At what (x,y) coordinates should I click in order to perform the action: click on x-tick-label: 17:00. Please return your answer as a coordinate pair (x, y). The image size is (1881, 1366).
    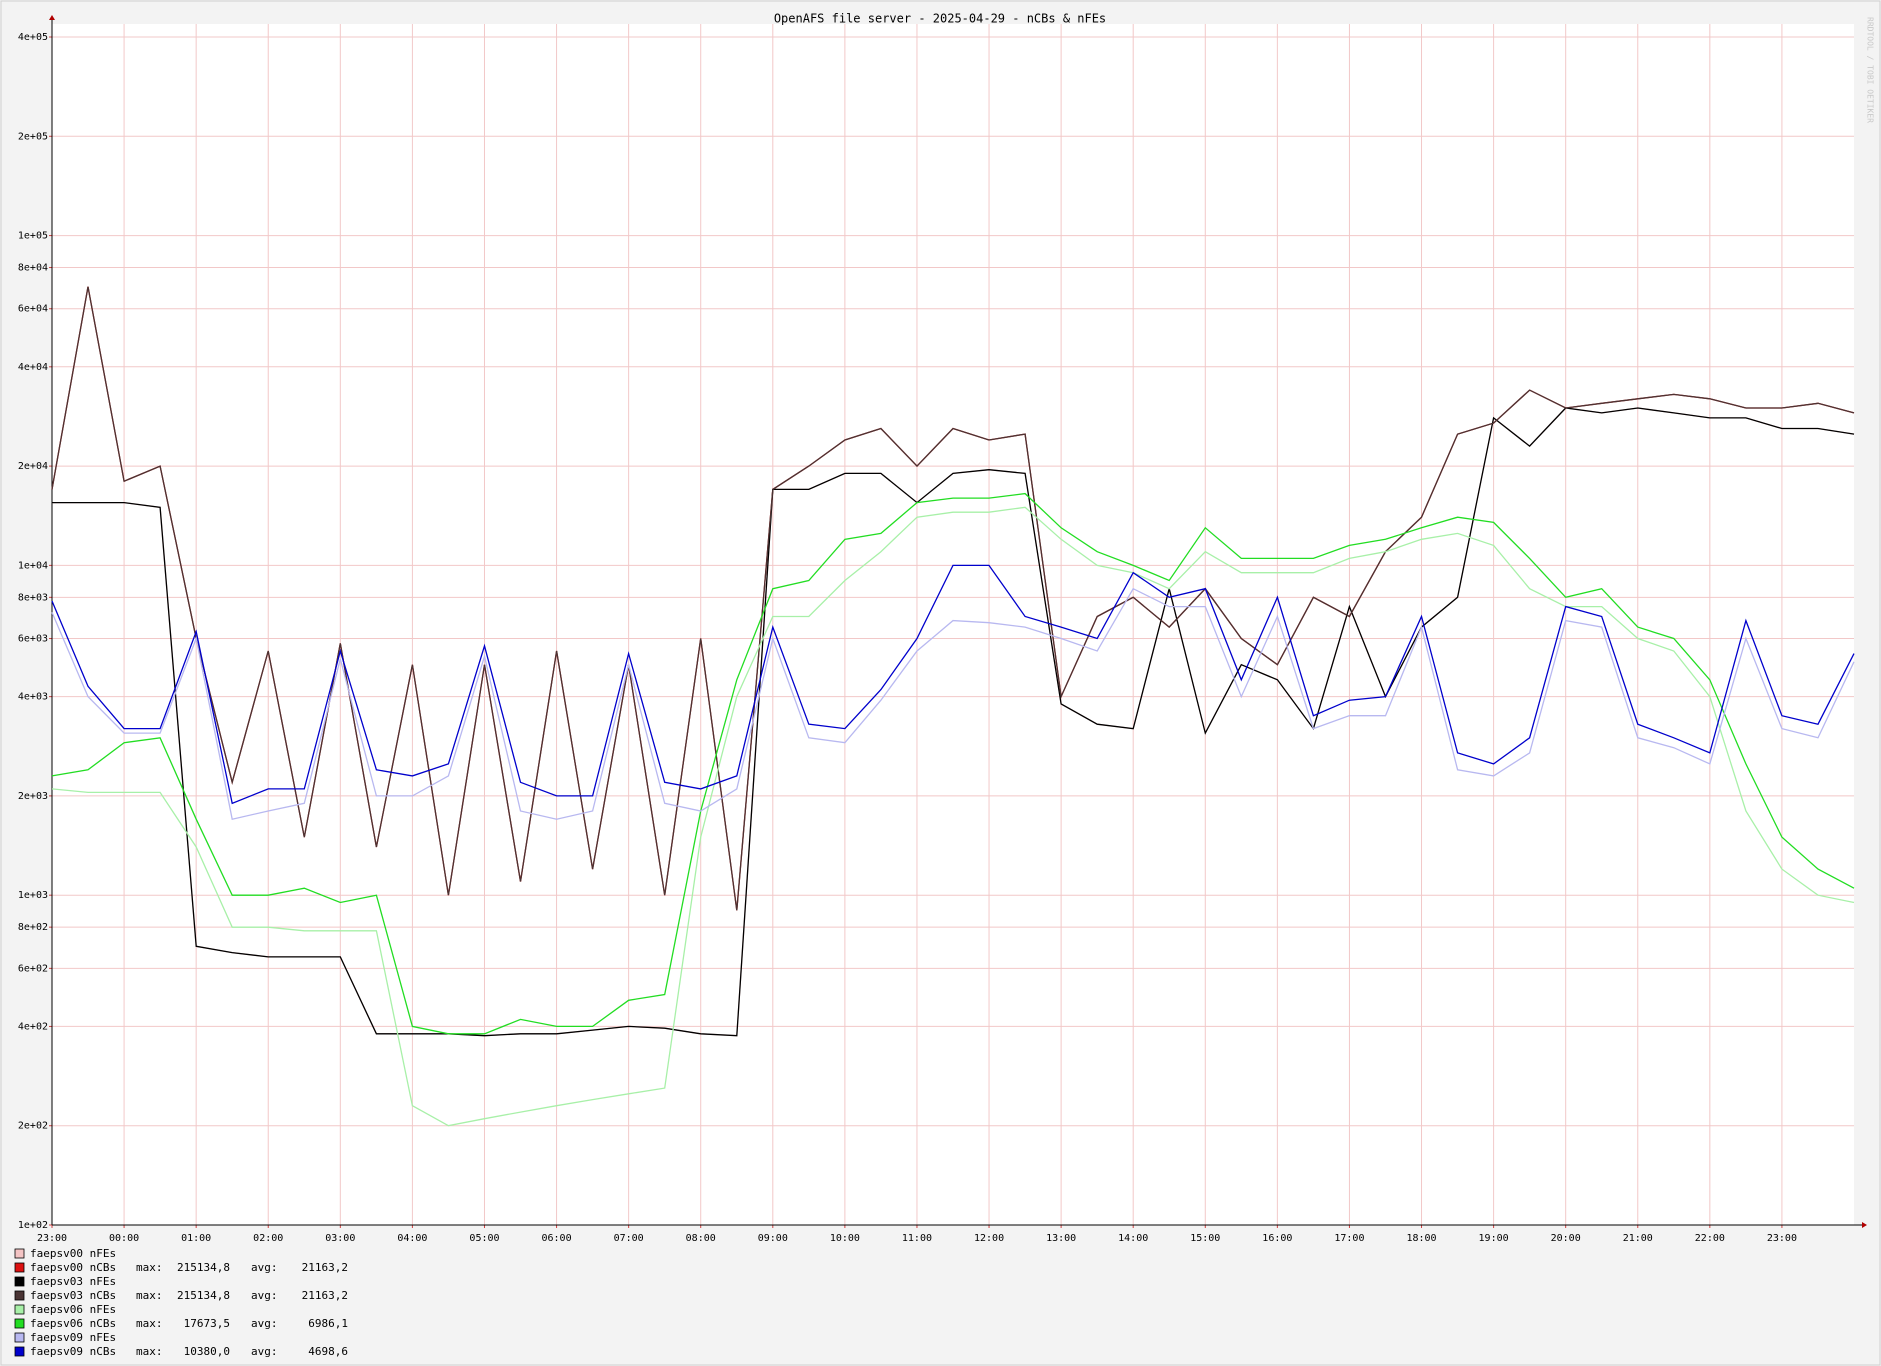
    Looking at the image, I should click on (1349, 1238).